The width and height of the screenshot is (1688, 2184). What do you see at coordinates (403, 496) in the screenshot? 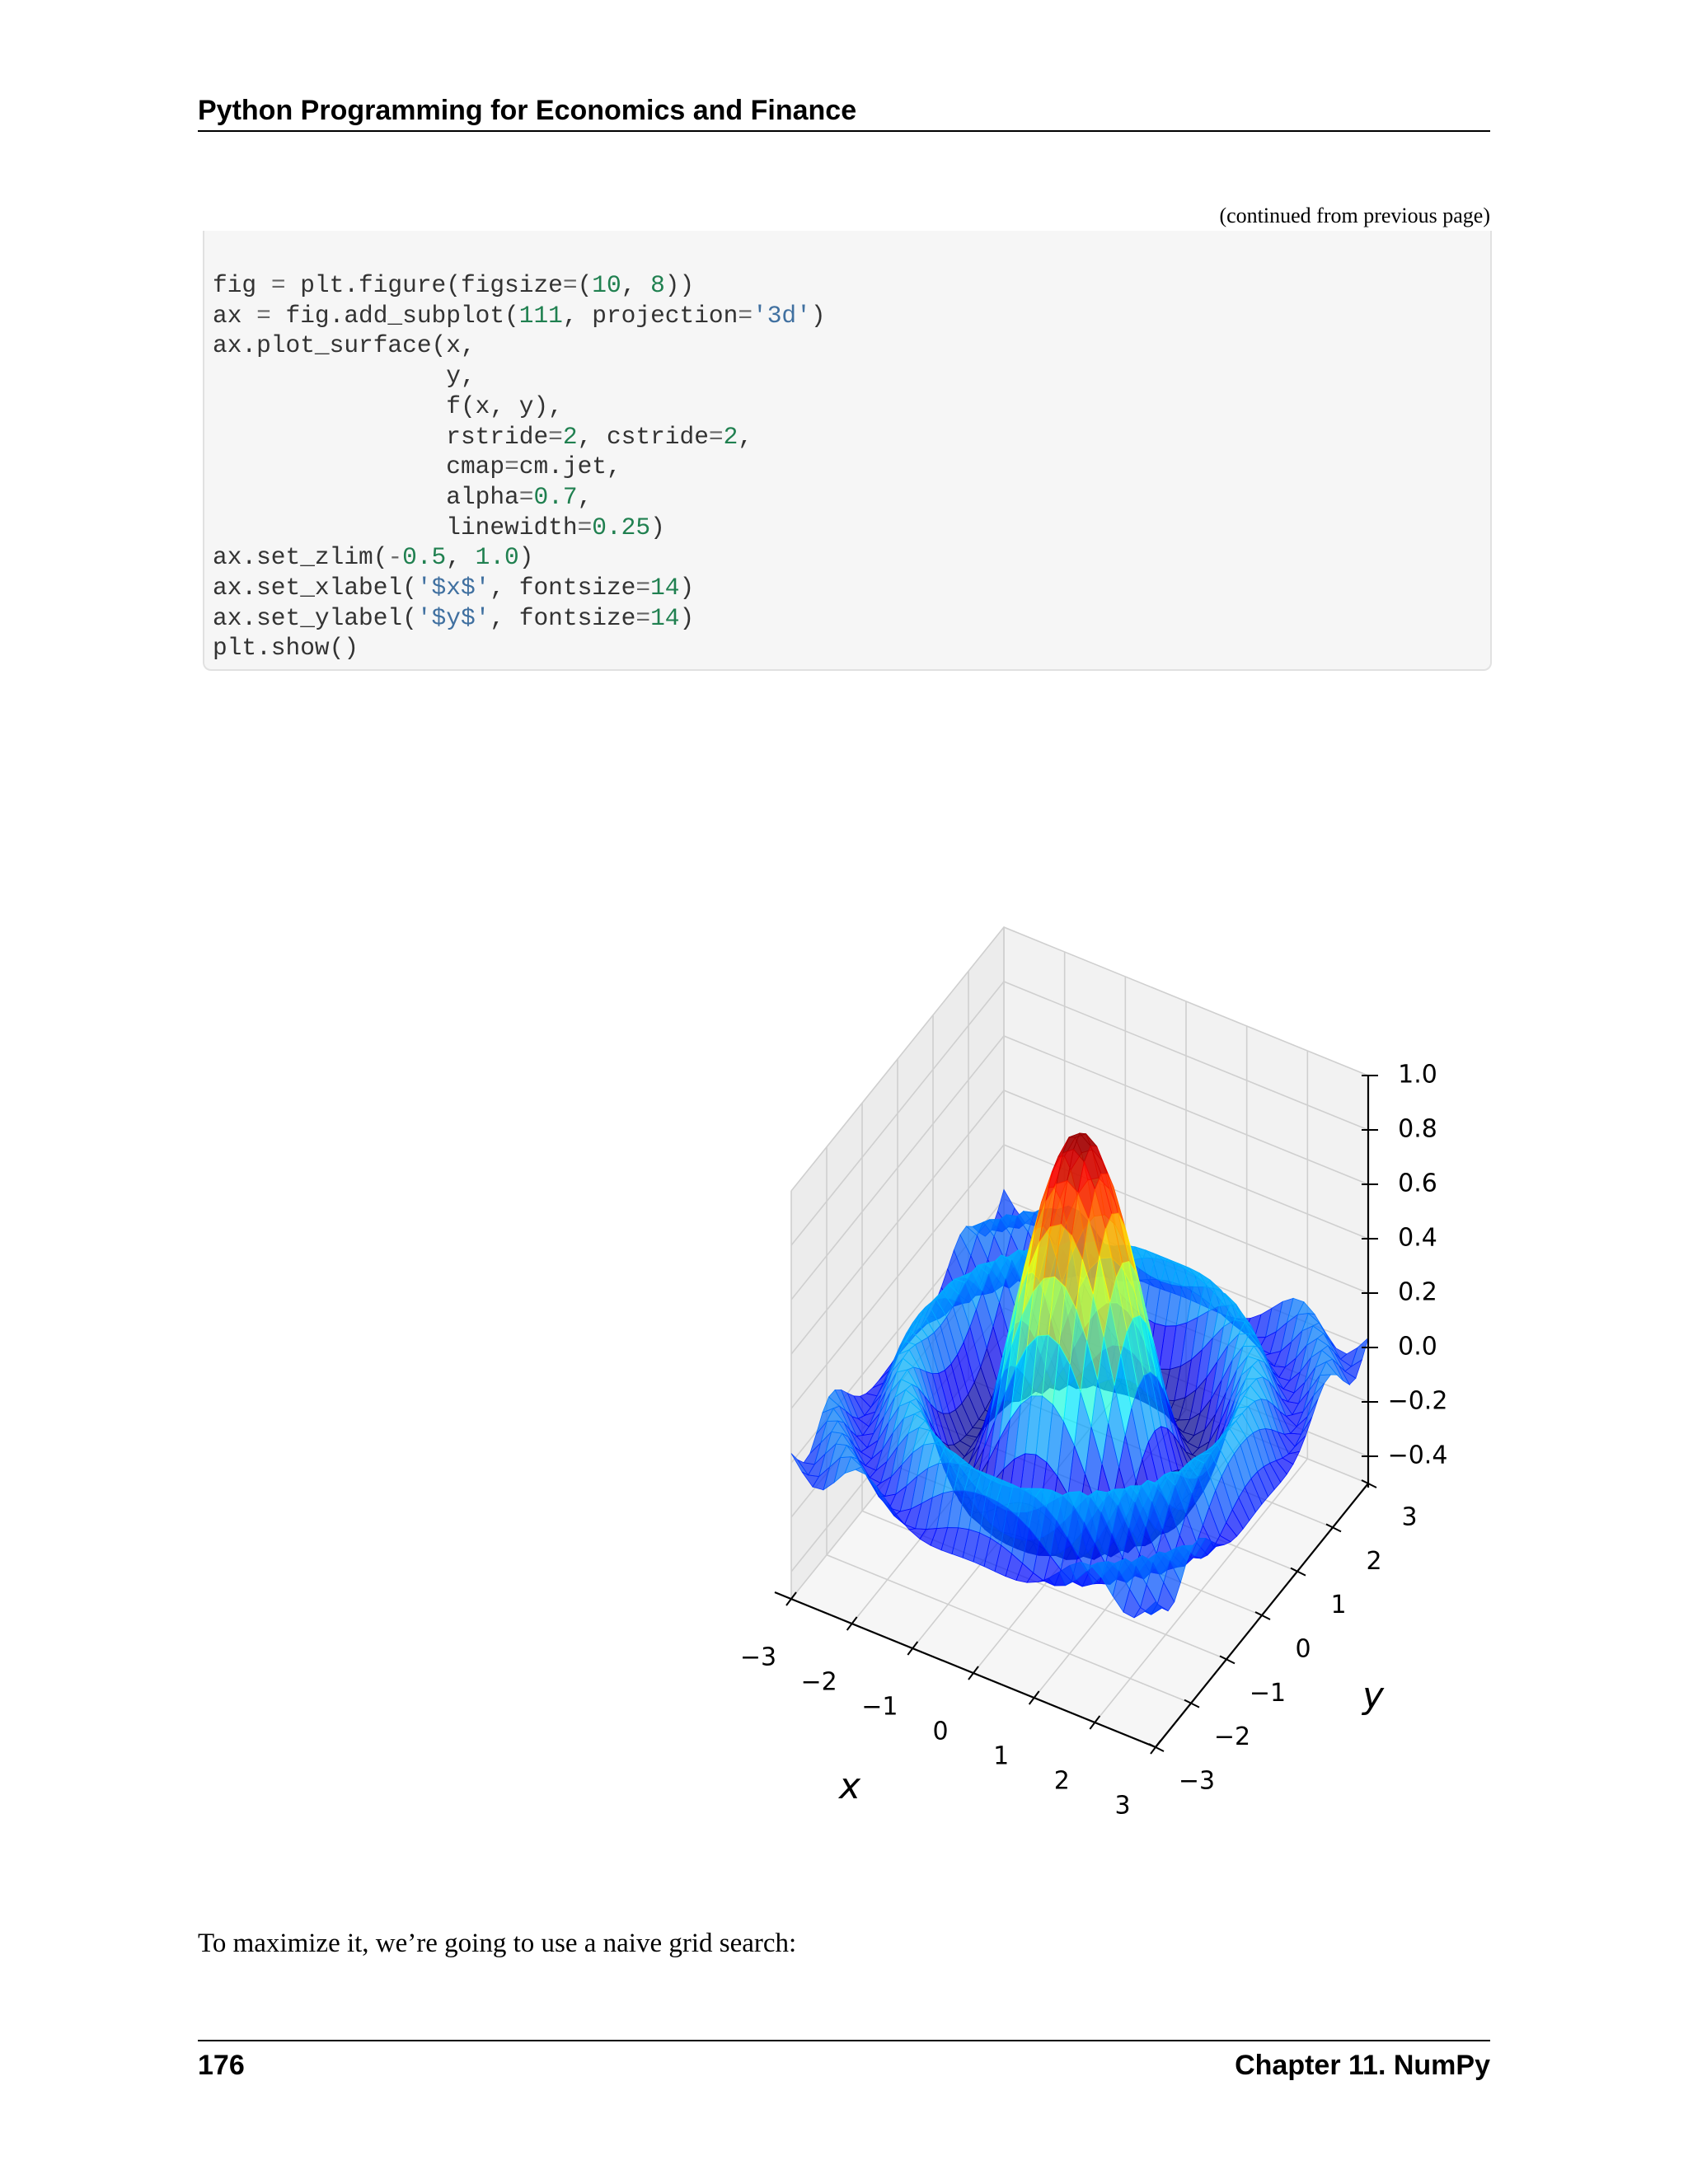
I see `code-line: alpha=0.7,` at bounding box center [403, 496].